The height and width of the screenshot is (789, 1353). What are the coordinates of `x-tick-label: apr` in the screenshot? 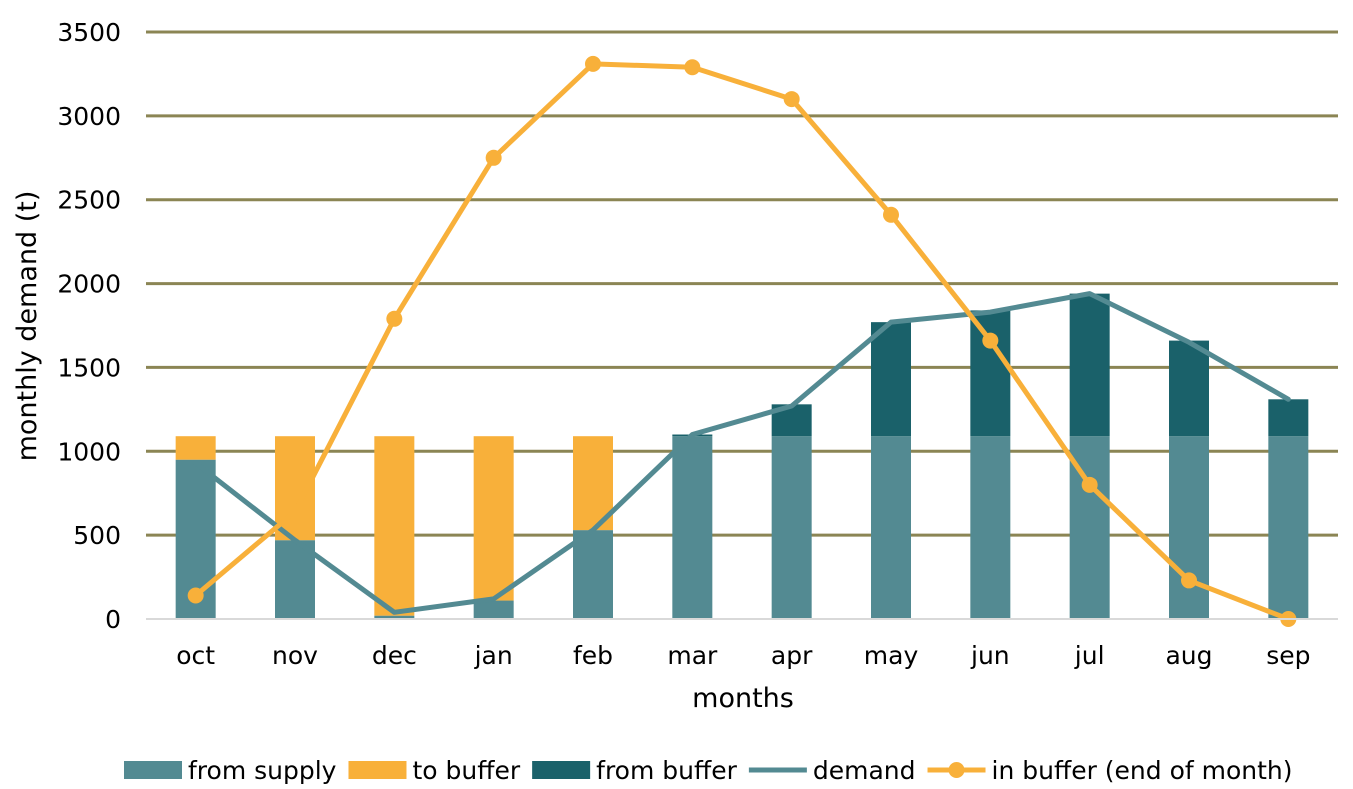 It's located at (792, 655).